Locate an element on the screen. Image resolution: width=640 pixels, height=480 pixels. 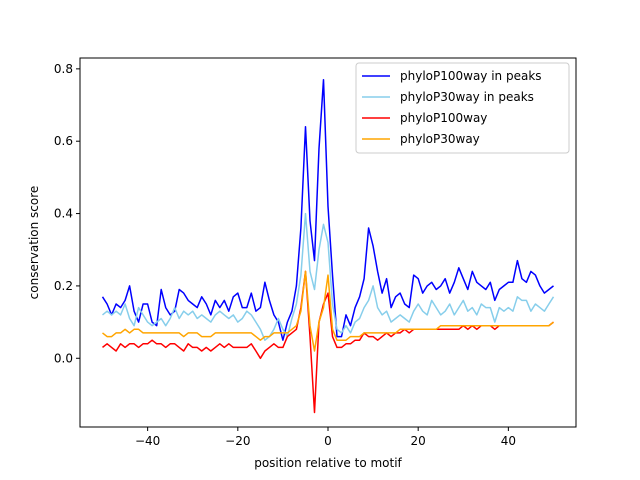
x-tick-label: 0 is located at coordinates (328, 441).